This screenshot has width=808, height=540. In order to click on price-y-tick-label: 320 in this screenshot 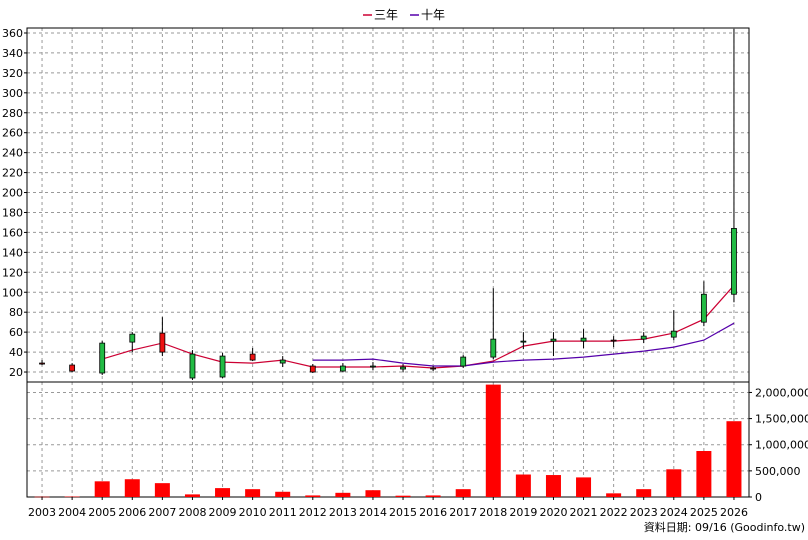, I will do `click(12, 73)`.